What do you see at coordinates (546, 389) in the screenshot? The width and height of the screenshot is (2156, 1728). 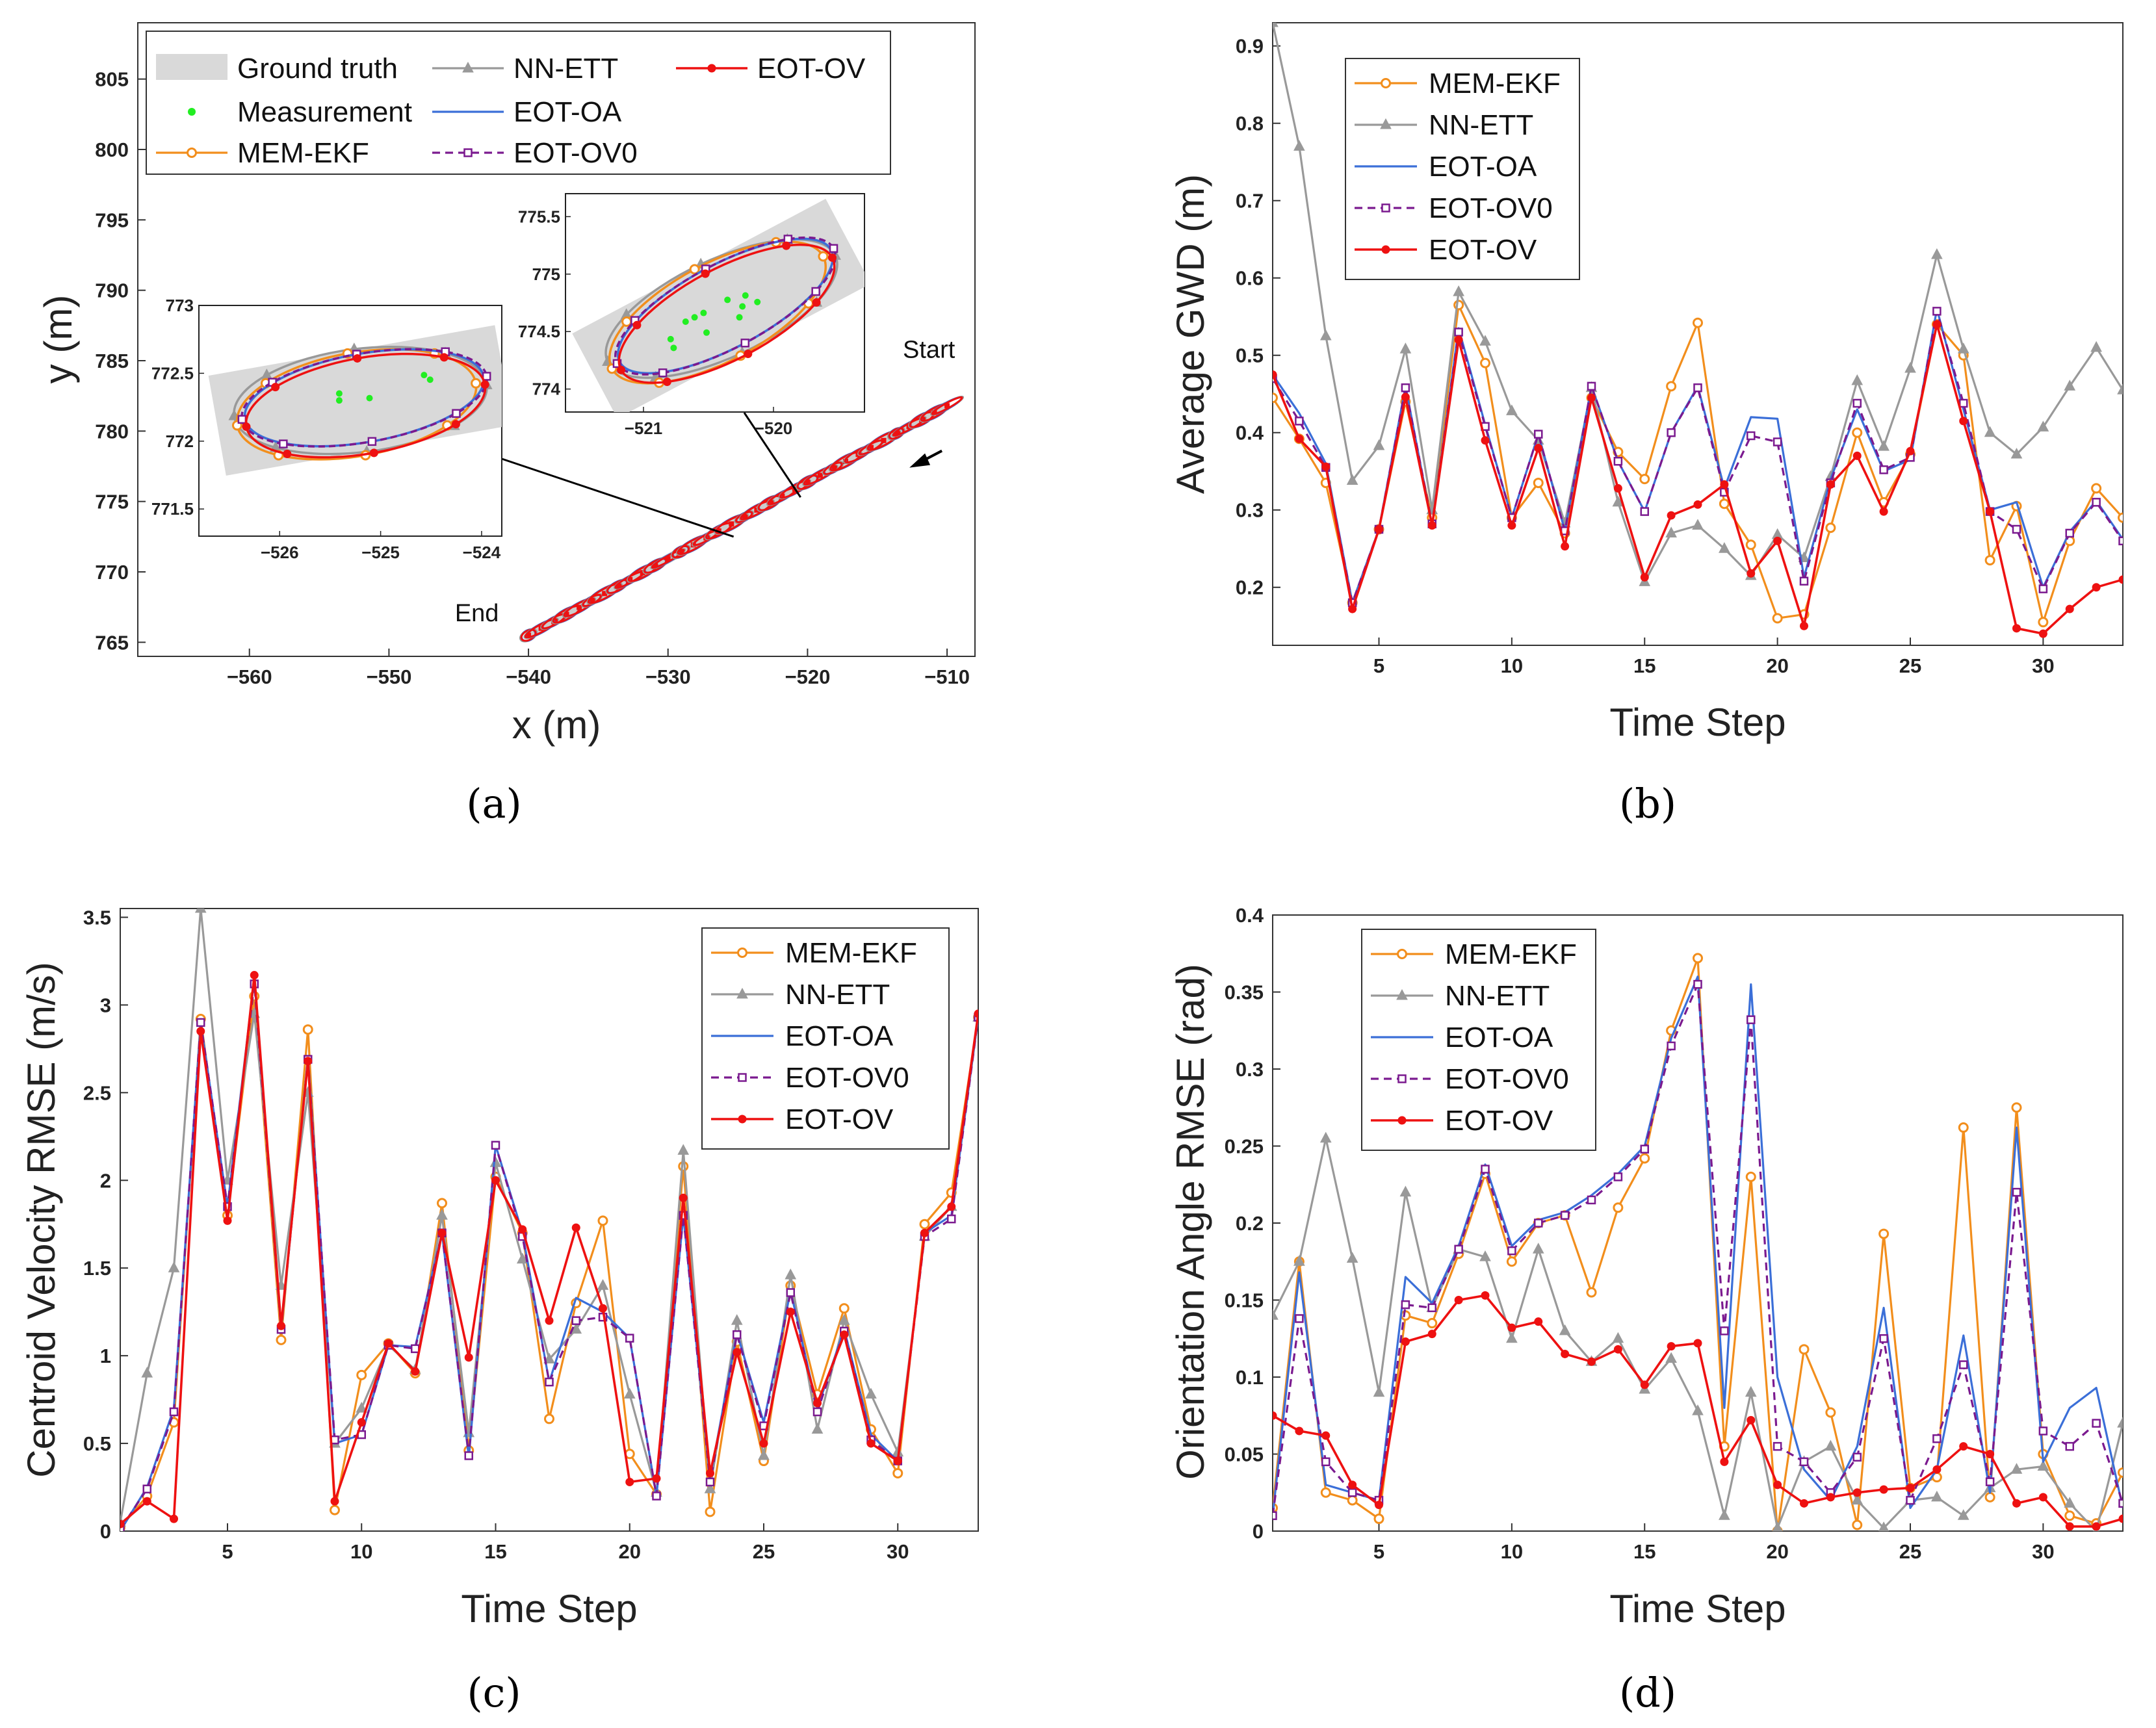 I see `inset-y-label: 774` at bounding box center [546, 389].